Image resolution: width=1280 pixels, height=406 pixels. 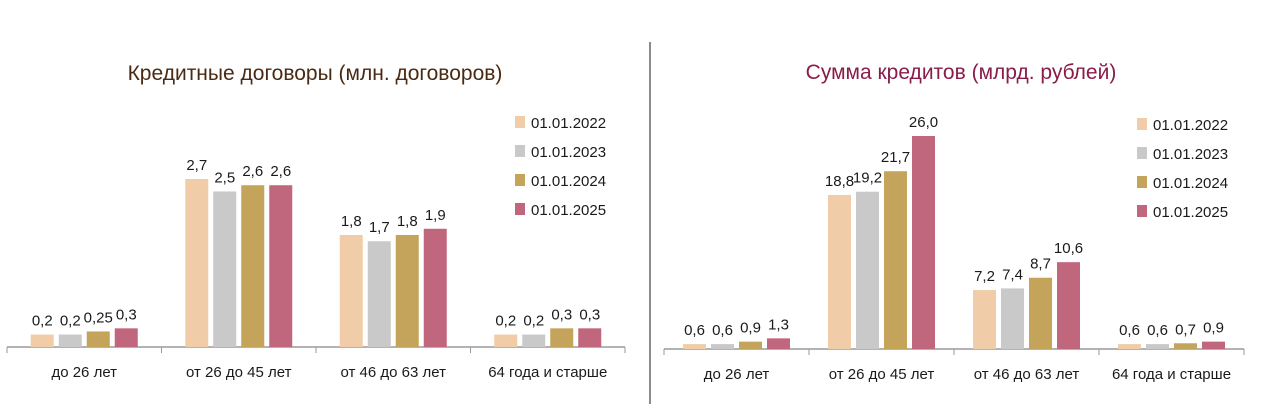 I want to click on data-label: 19,2, so click(x=867, y=178).